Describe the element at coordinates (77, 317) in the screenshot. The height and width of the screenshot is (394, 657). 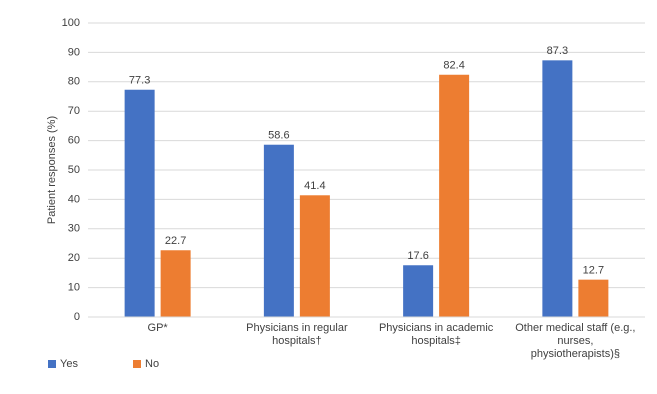
I see `y-tick-label: 0` at that location.